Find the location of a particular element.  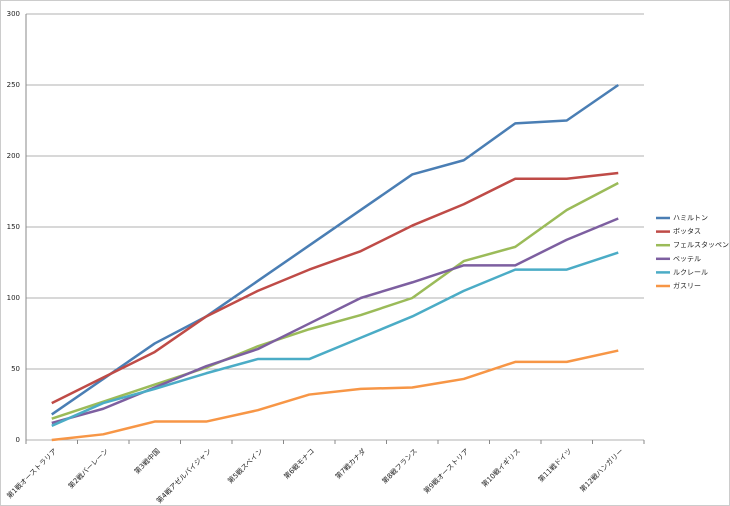

legend-label: ボッタス is located at coordinates (687, 231).